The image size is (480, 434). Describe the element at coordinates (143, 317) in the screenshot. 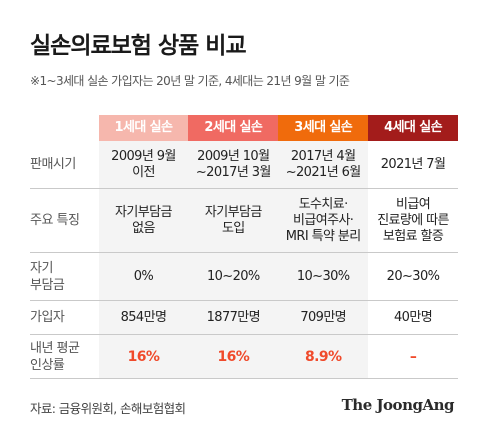

I see `cell-subscribers-gen1: 854만명` at that location.